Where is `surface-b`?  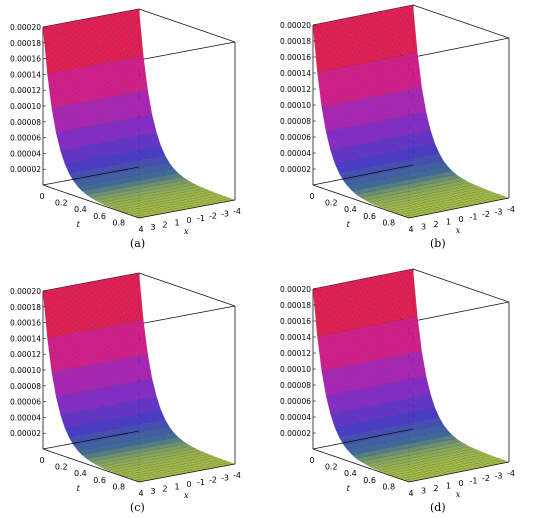 surface-b is located at coordinates (411, 111).